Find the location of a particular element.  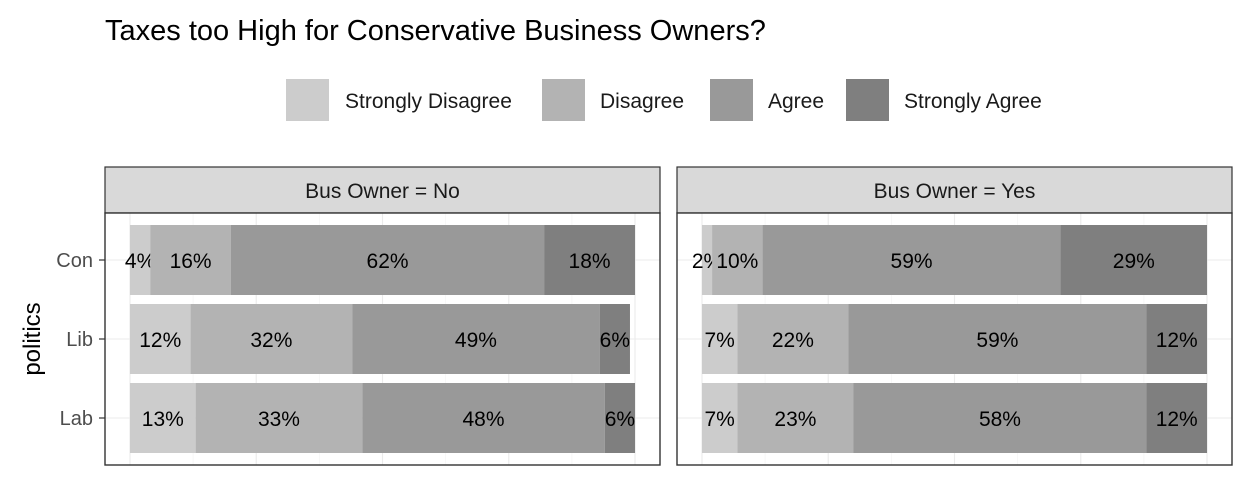

legend-key-agree is located at coordinates (731, 100).